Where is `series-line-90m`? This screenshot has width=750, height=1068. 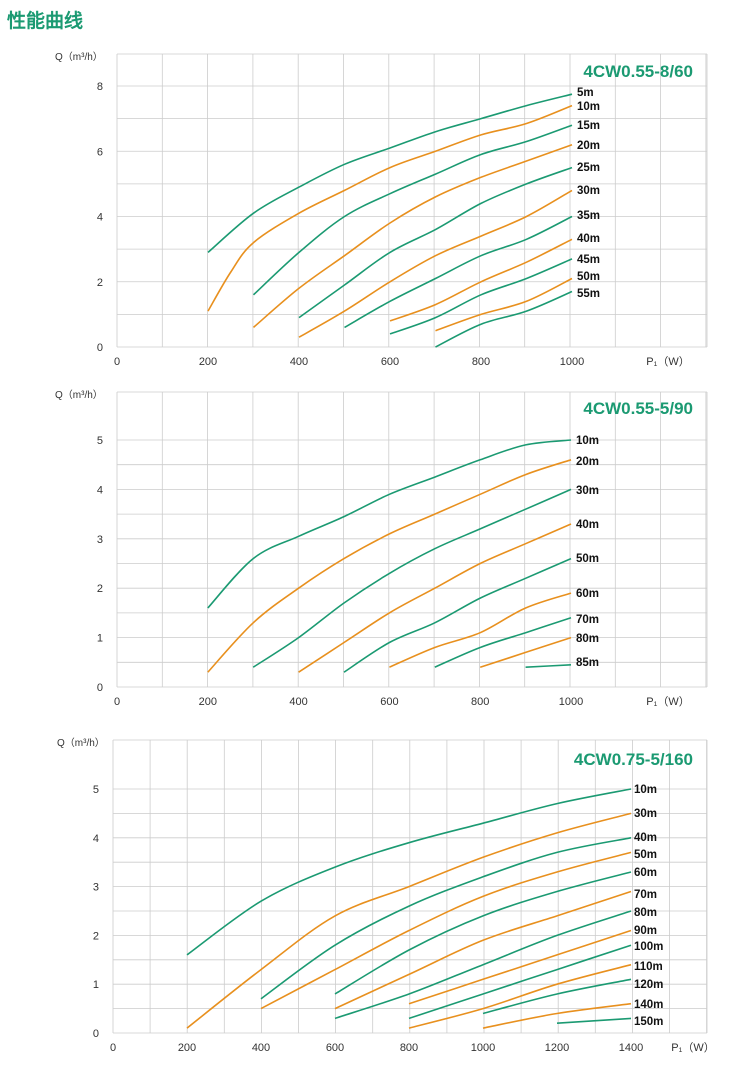
series-line-90m is located at coordinates (520, 967).